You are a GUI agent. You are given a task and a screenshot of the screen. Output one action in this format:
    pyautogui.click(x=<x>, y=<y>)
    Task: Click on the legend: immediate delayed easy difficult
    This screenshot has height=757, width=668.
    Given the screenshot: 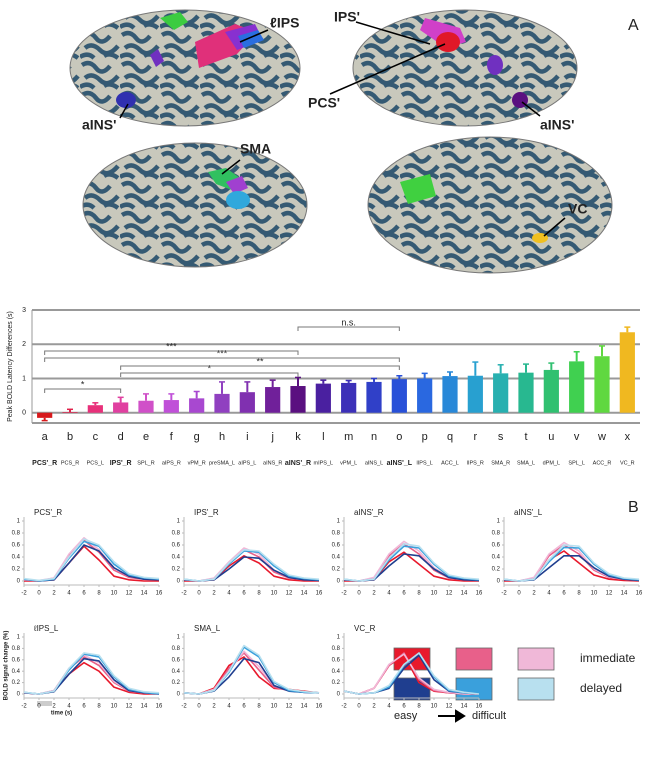 What is the action you would take?
    pyautogui.click(x=514, y=685)
    